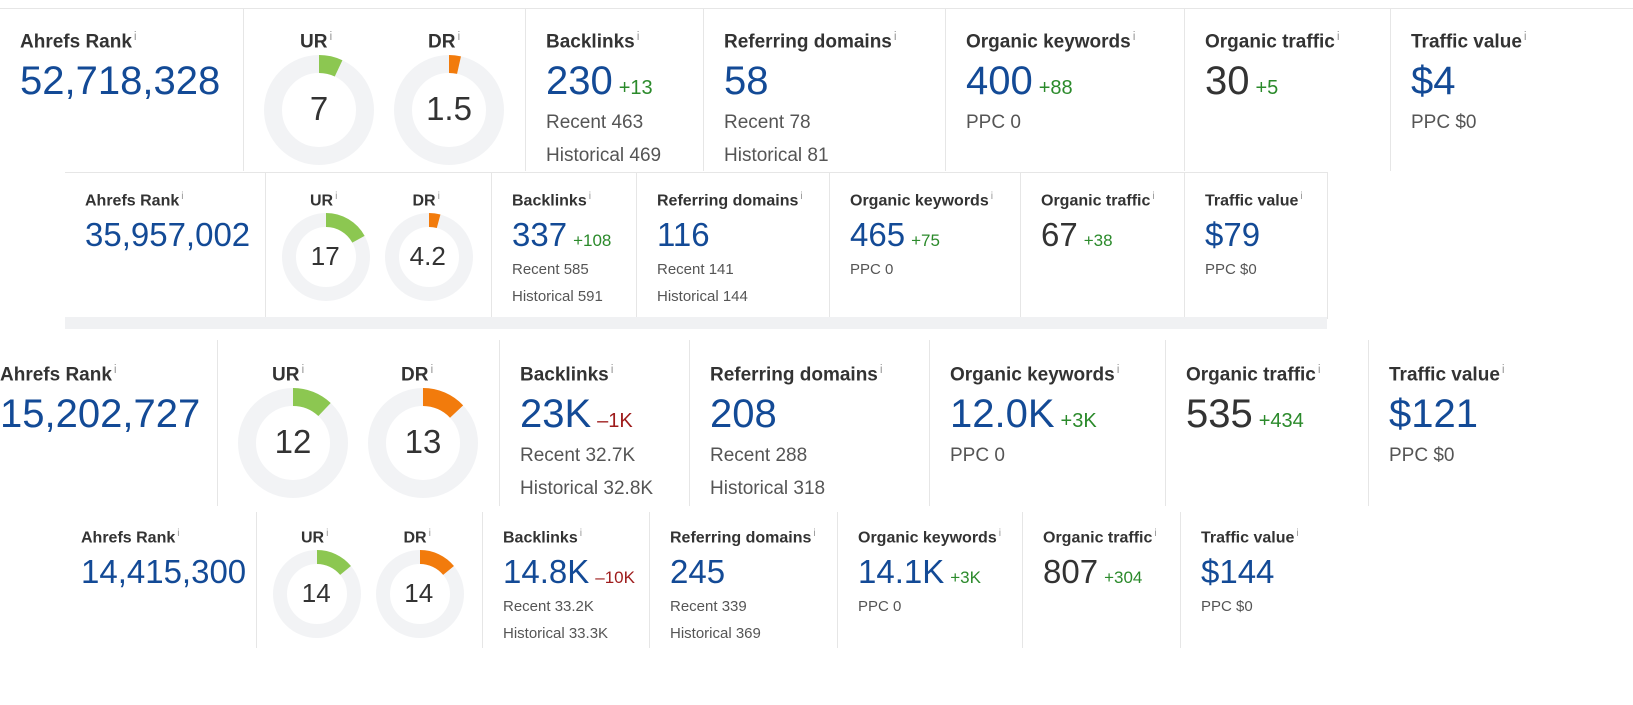 This screenshot has width=1633, height=705. I want to click on referring-domains-recent: Recent 141, so click(695, 270).